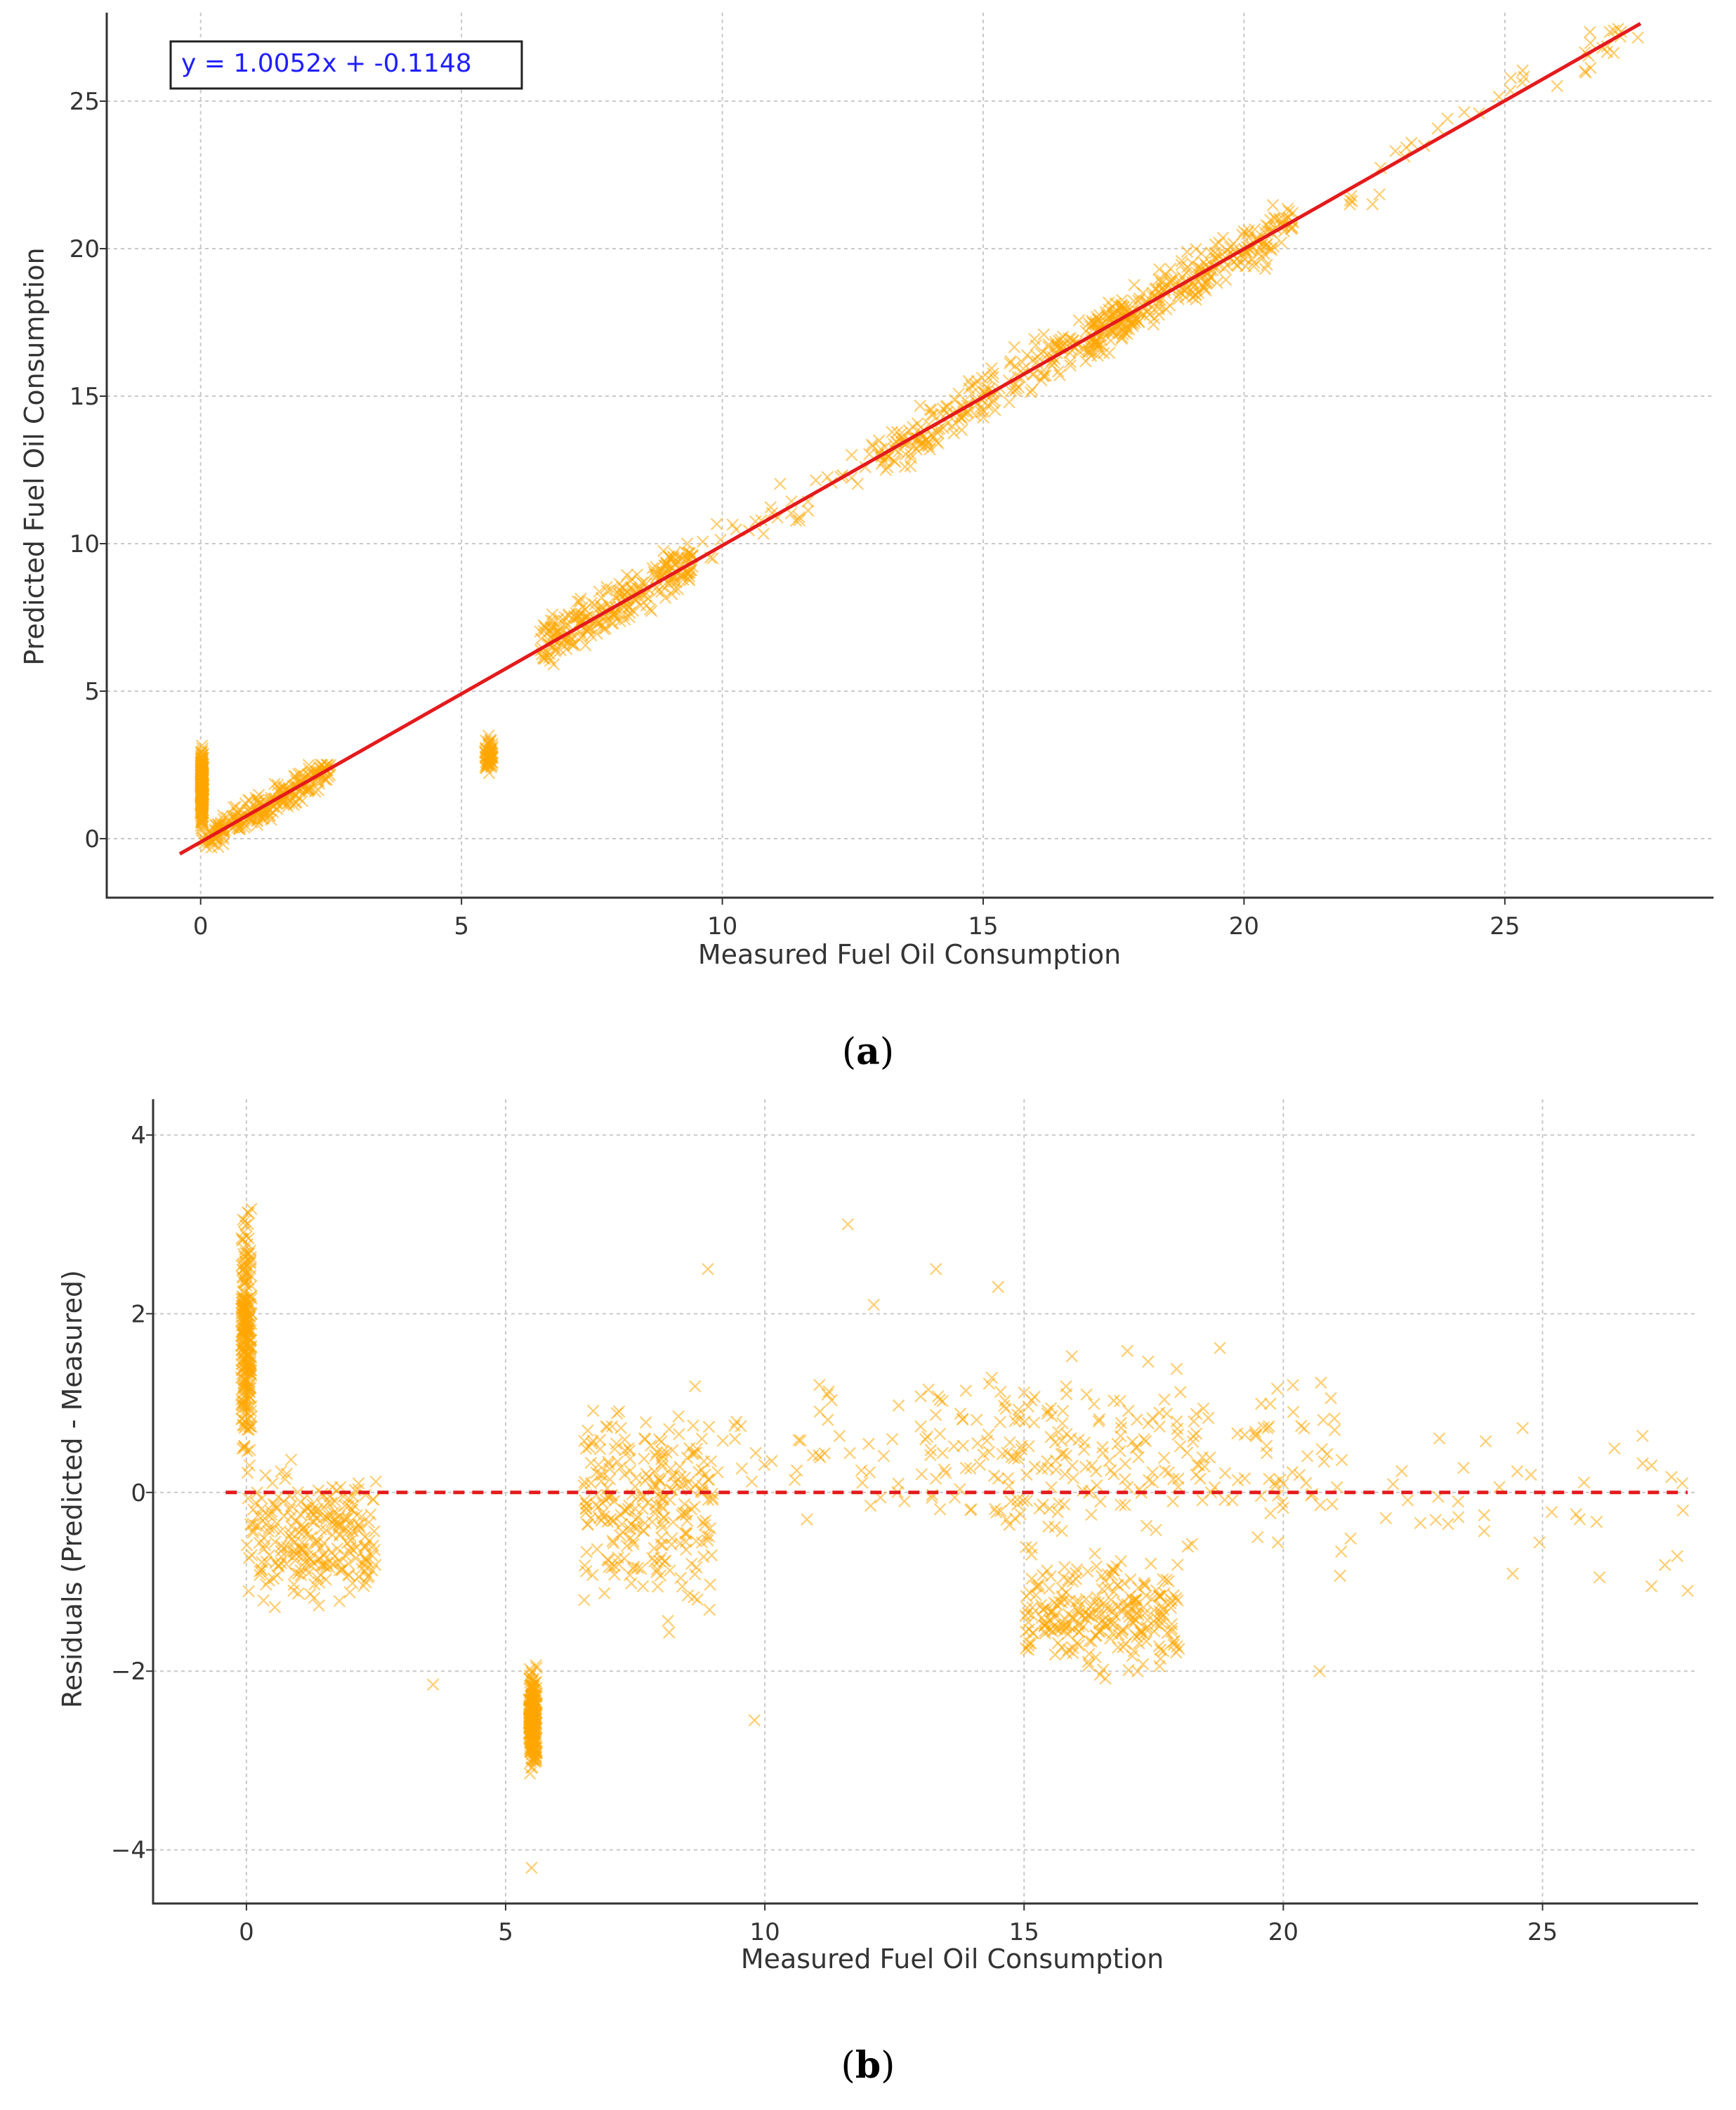 The height and width of the screenshot is (2110, 1736). I want to click on caption-a-close: ), so click(887, 1052).